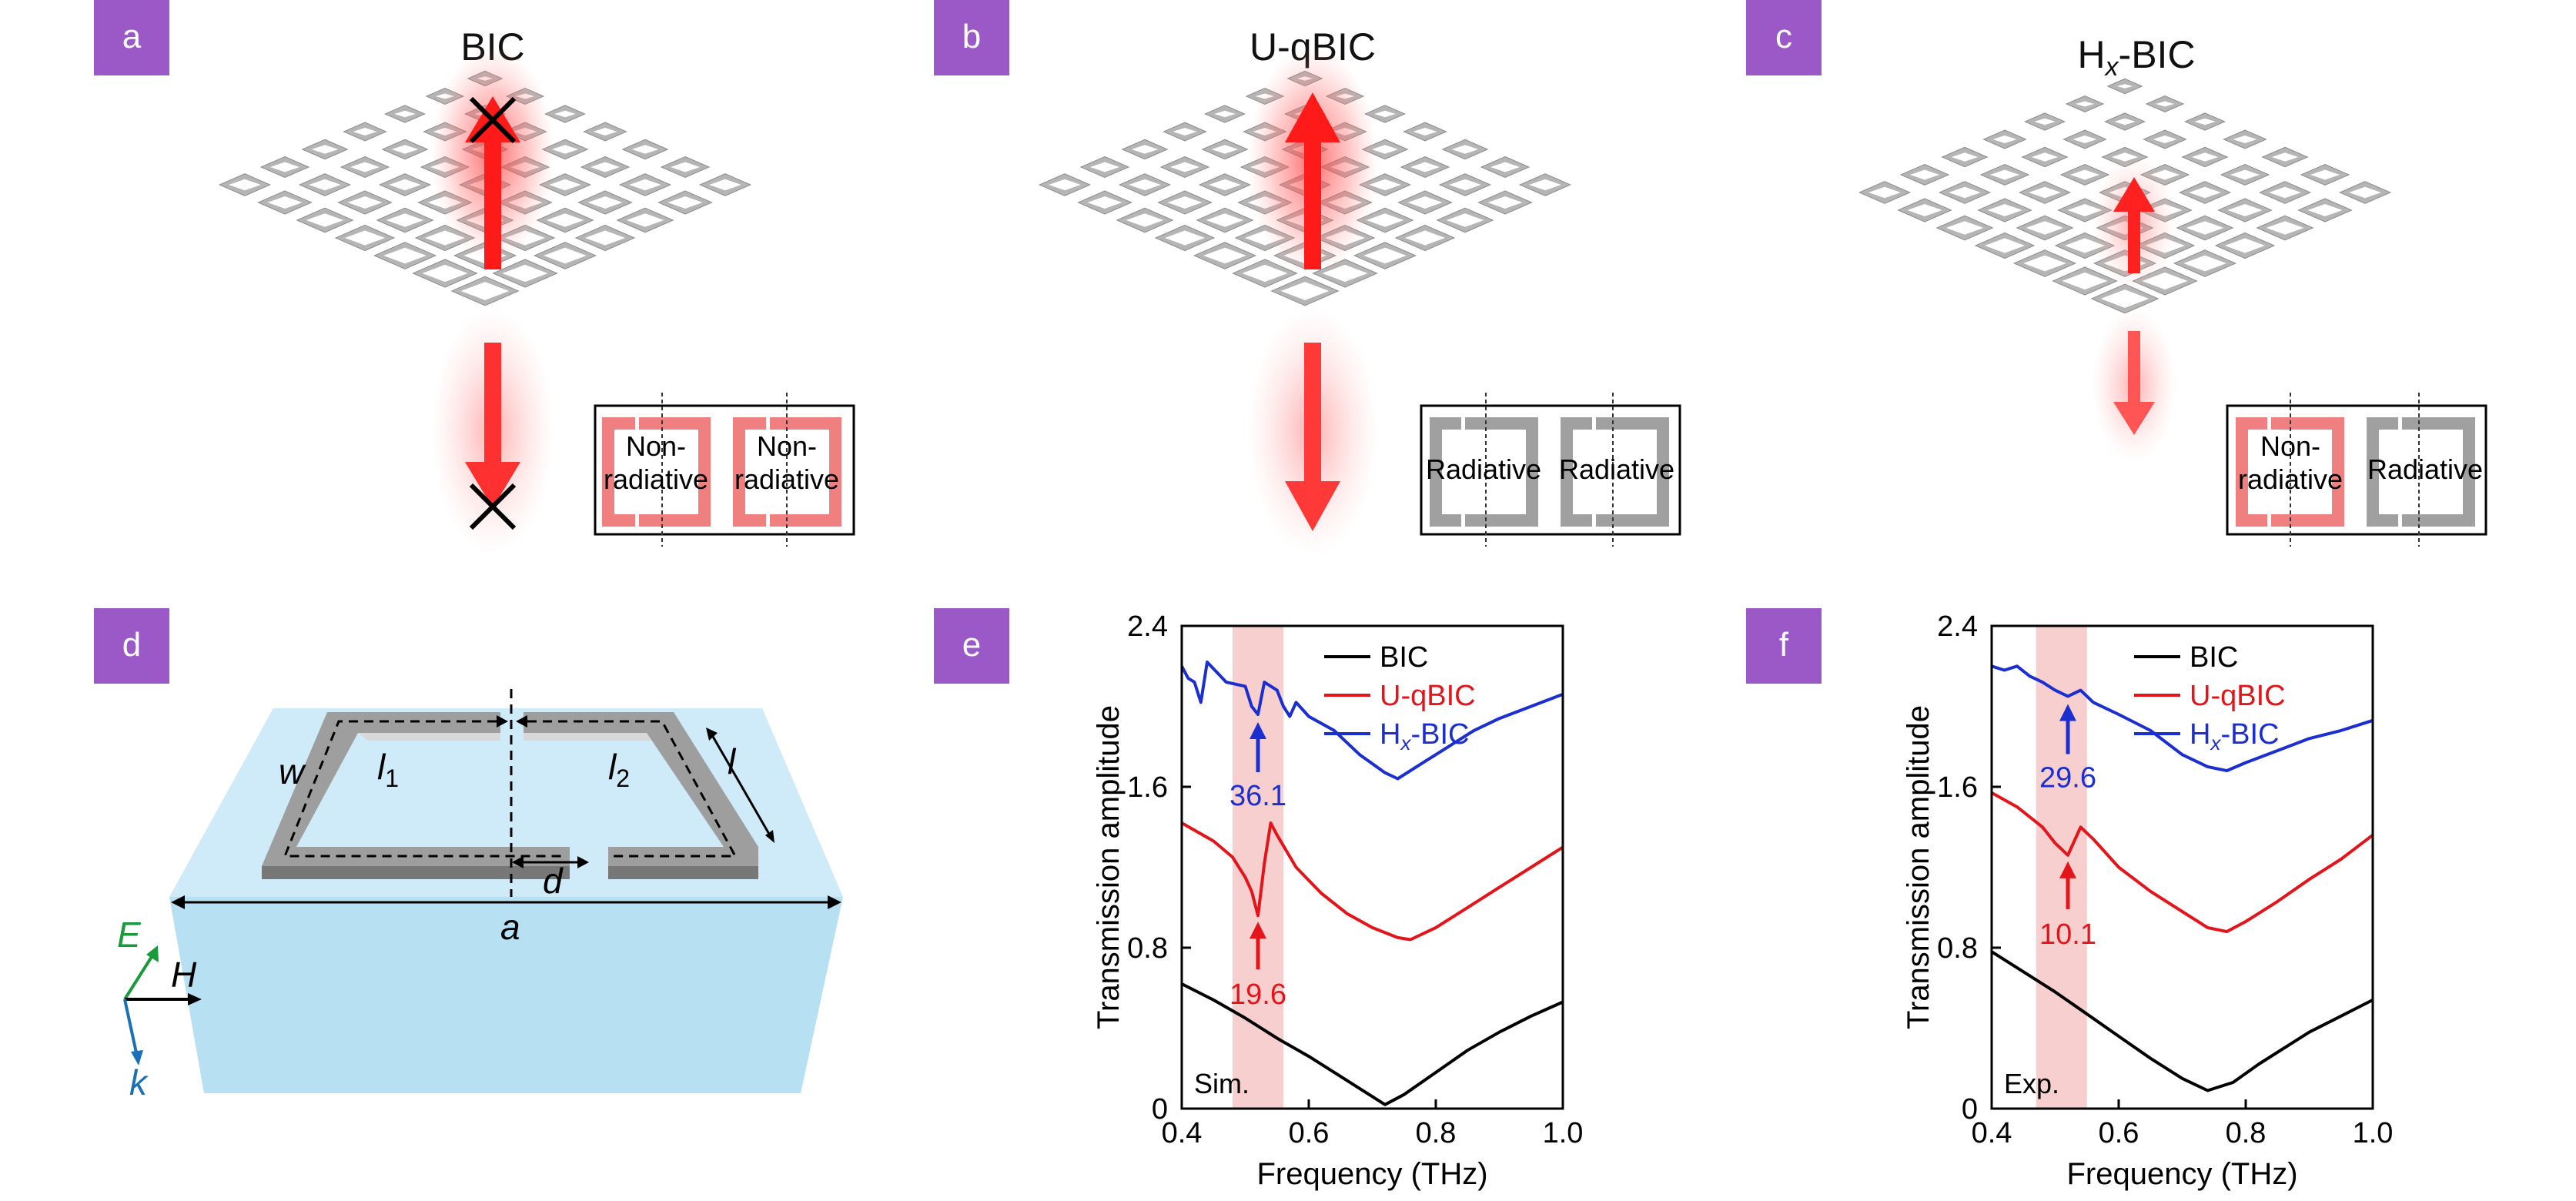 The height and width of the screenshot is (1201, 2576). I want to click on panel-e-badge, so click(972, 646).